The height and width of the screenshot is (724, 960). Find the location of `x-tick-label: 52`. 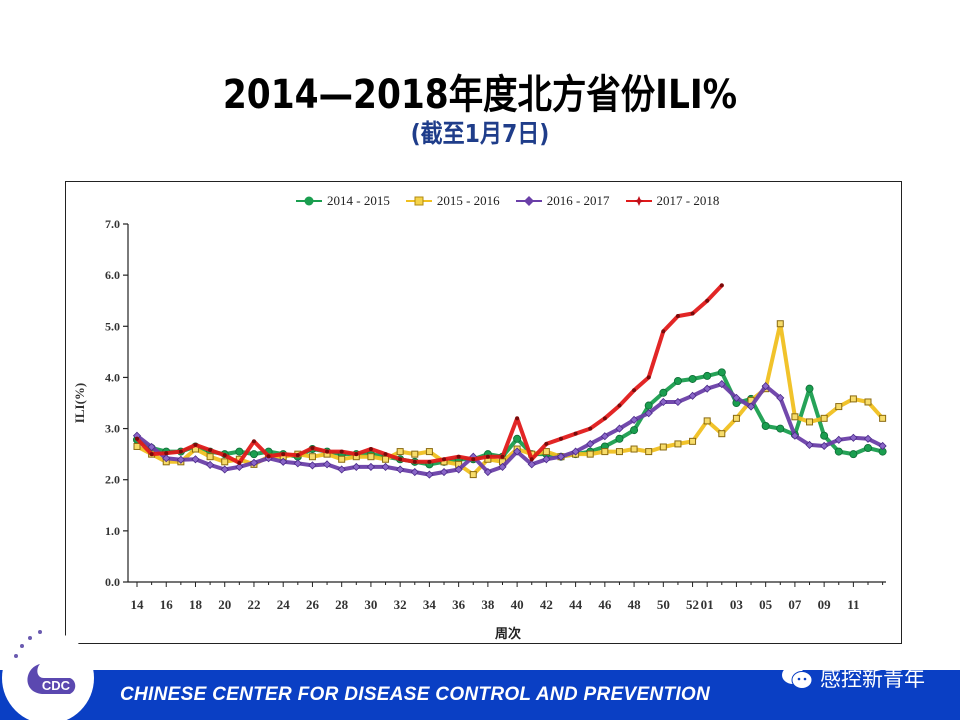

x-tick-label: 52 is located at coordinates (692, 604).